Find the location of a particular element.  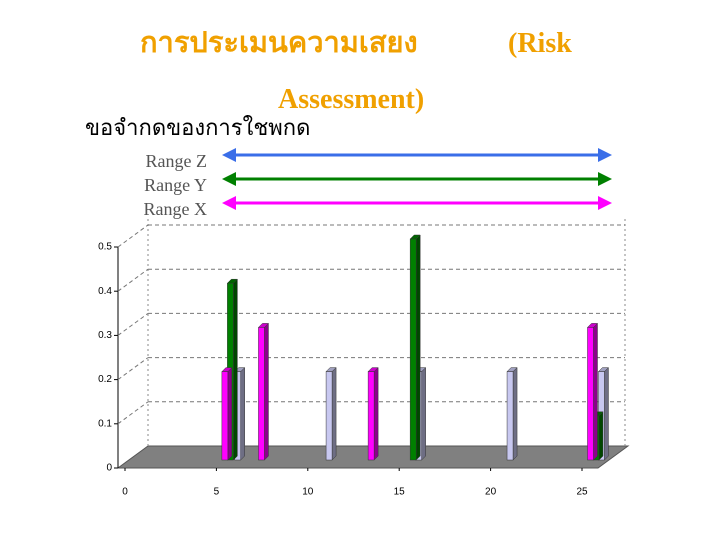

x-tick-label: 5 is located at coordinates (217, 492).